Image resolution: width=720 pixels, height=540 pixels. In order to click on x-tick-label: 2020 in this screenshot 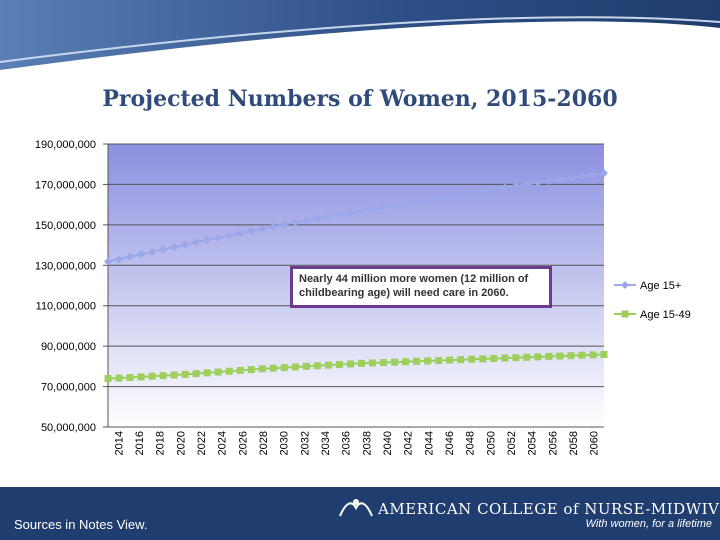, I will do `click(181, 443)`.